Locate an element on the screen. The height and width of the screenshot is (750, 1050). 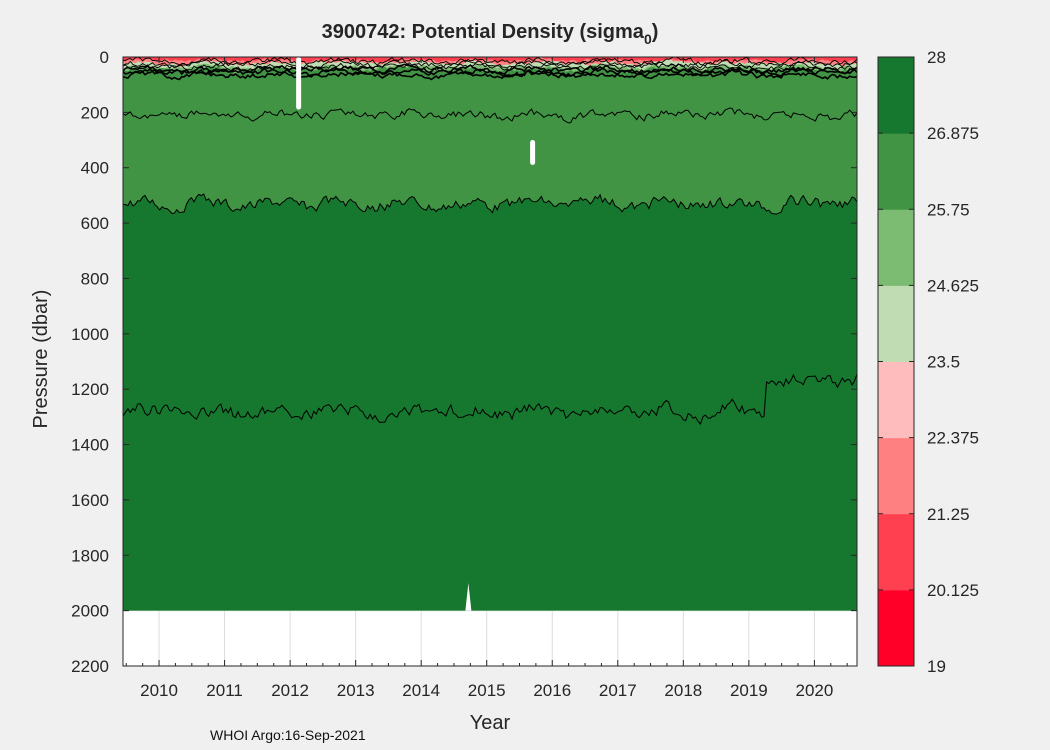
x-tick-label: 2013 is located at coordinates (356, 690).